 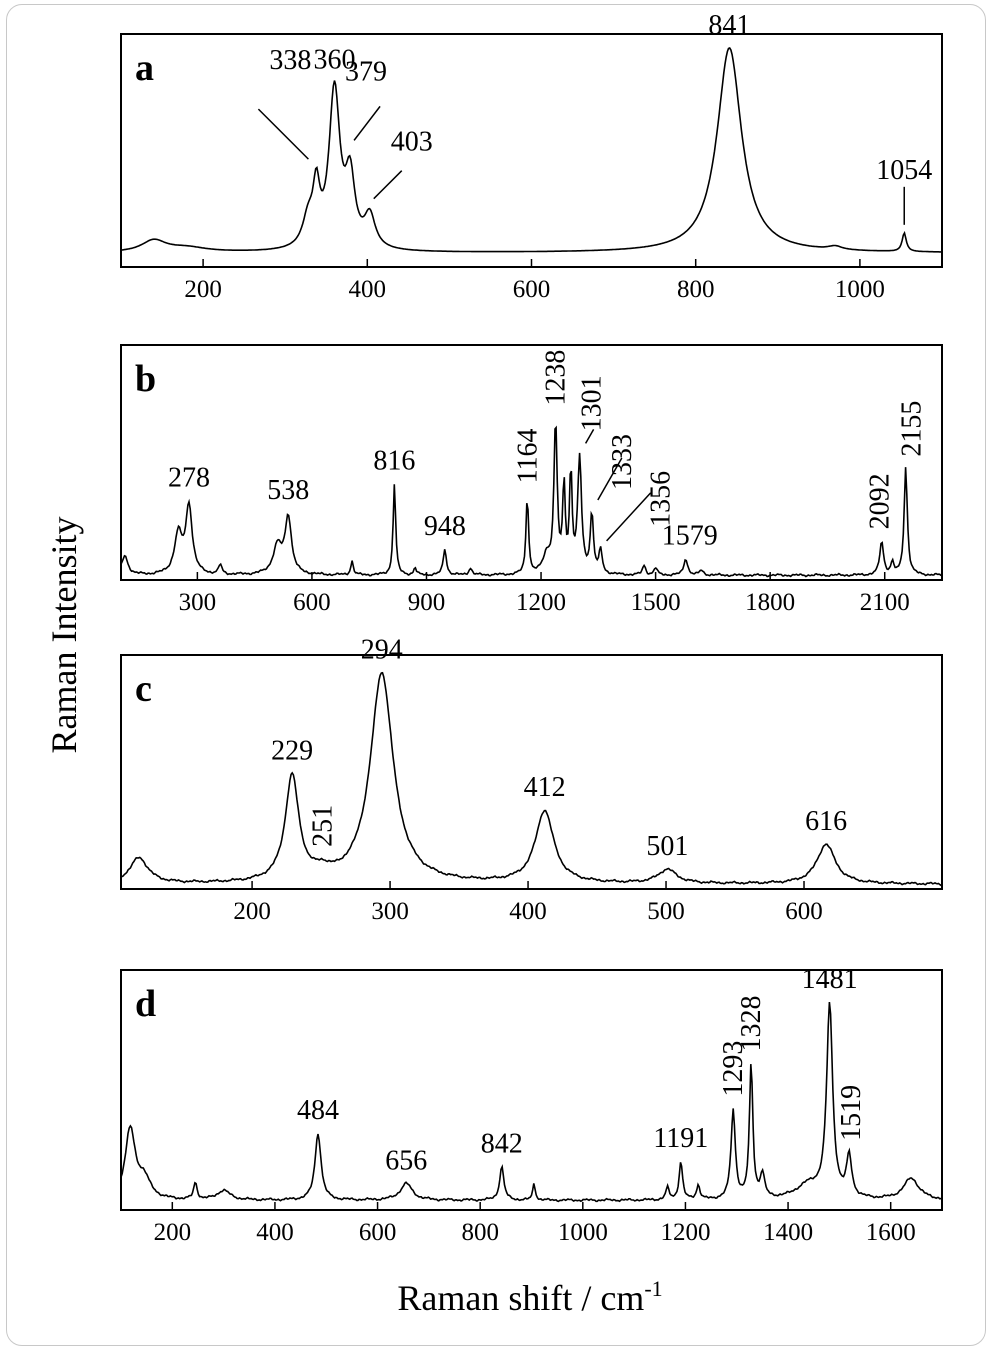 What do you see at coordinates (288, 490) in the screenshot?
I see `peak-label: 538` at bounding box center [288, 490].